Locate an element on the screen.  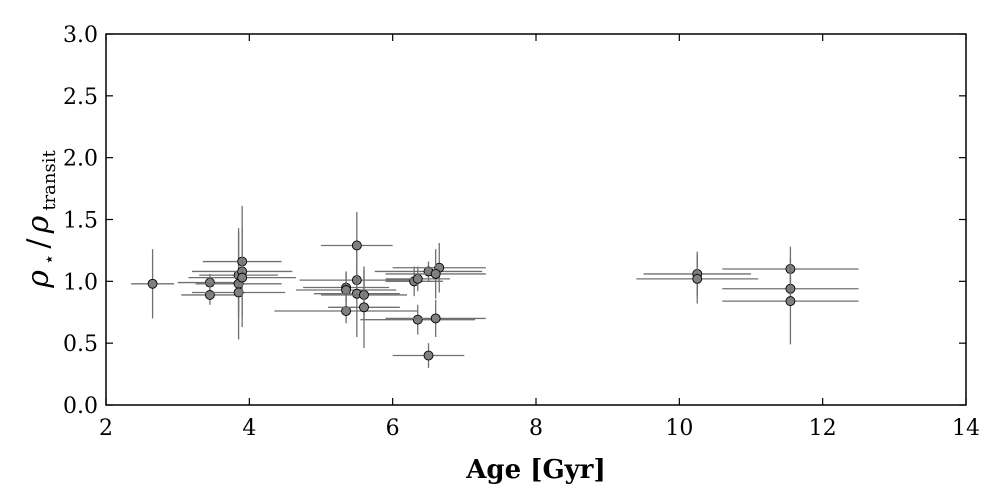
y-axis-title-star-sub: ⋆ is located at coordinates (49, 259).